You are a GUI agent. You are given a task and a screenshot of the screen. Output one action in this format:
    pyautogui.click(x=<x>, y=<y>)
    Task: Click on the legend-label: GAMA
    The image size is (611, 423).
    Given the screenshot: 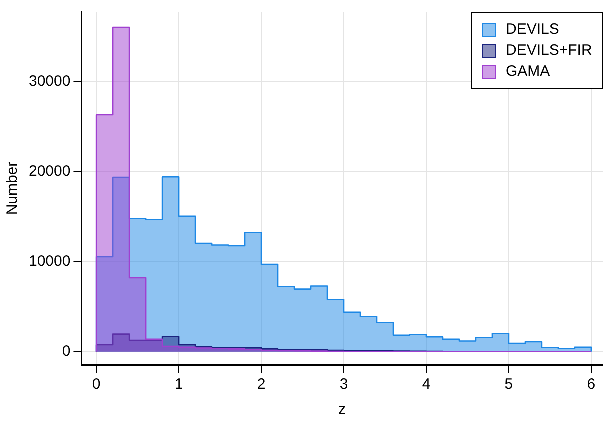 What is the action you would take?
    pyautogui.click(x=528, y=71)
    